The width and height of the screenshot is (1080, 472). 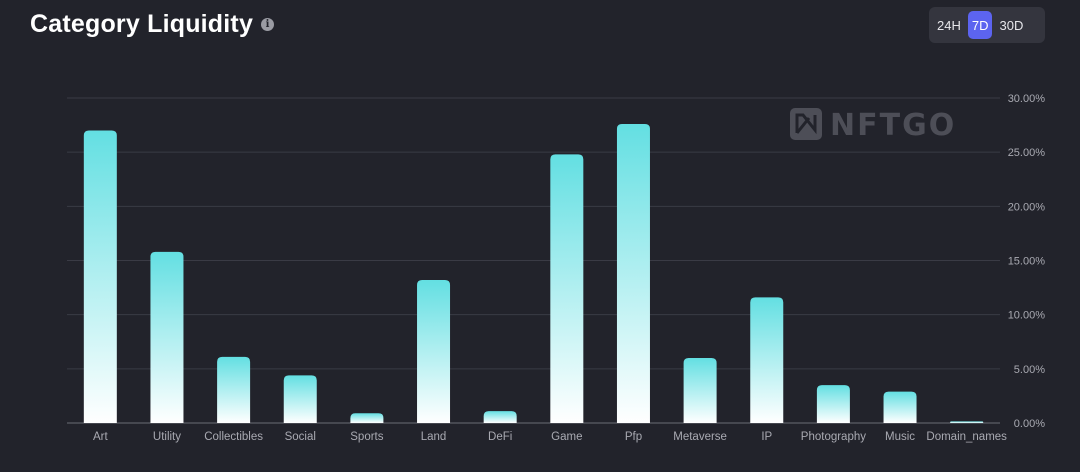 What do you see at coordinates (234, 389) in the screenshot?
I see `bar-collectibles` at bounding box center [234, 389].